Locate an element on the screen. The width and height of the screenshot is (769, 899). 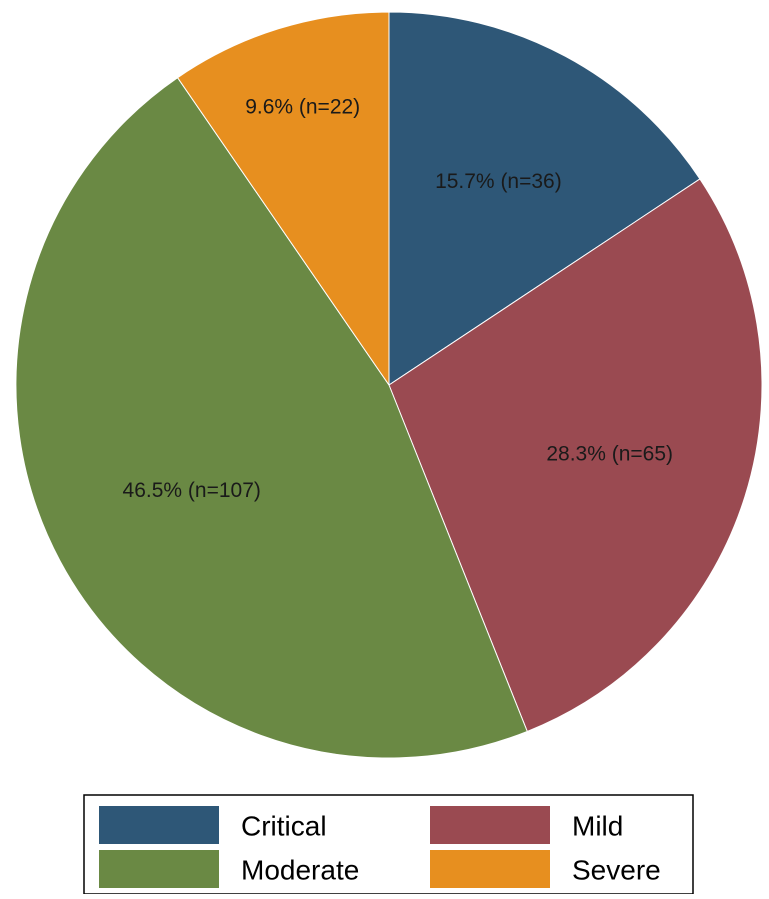
legend-swatch-severe is located at coordinates (490, 869).